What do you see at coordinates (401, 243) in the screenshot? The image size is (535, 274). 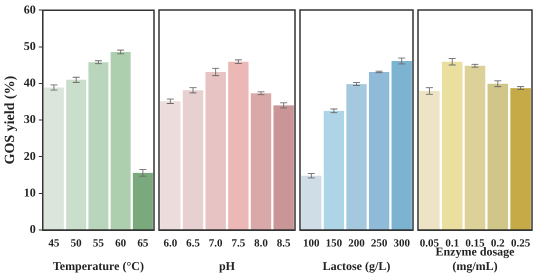 I see `x-tick-label: 300` at bounding box center [401, 243].